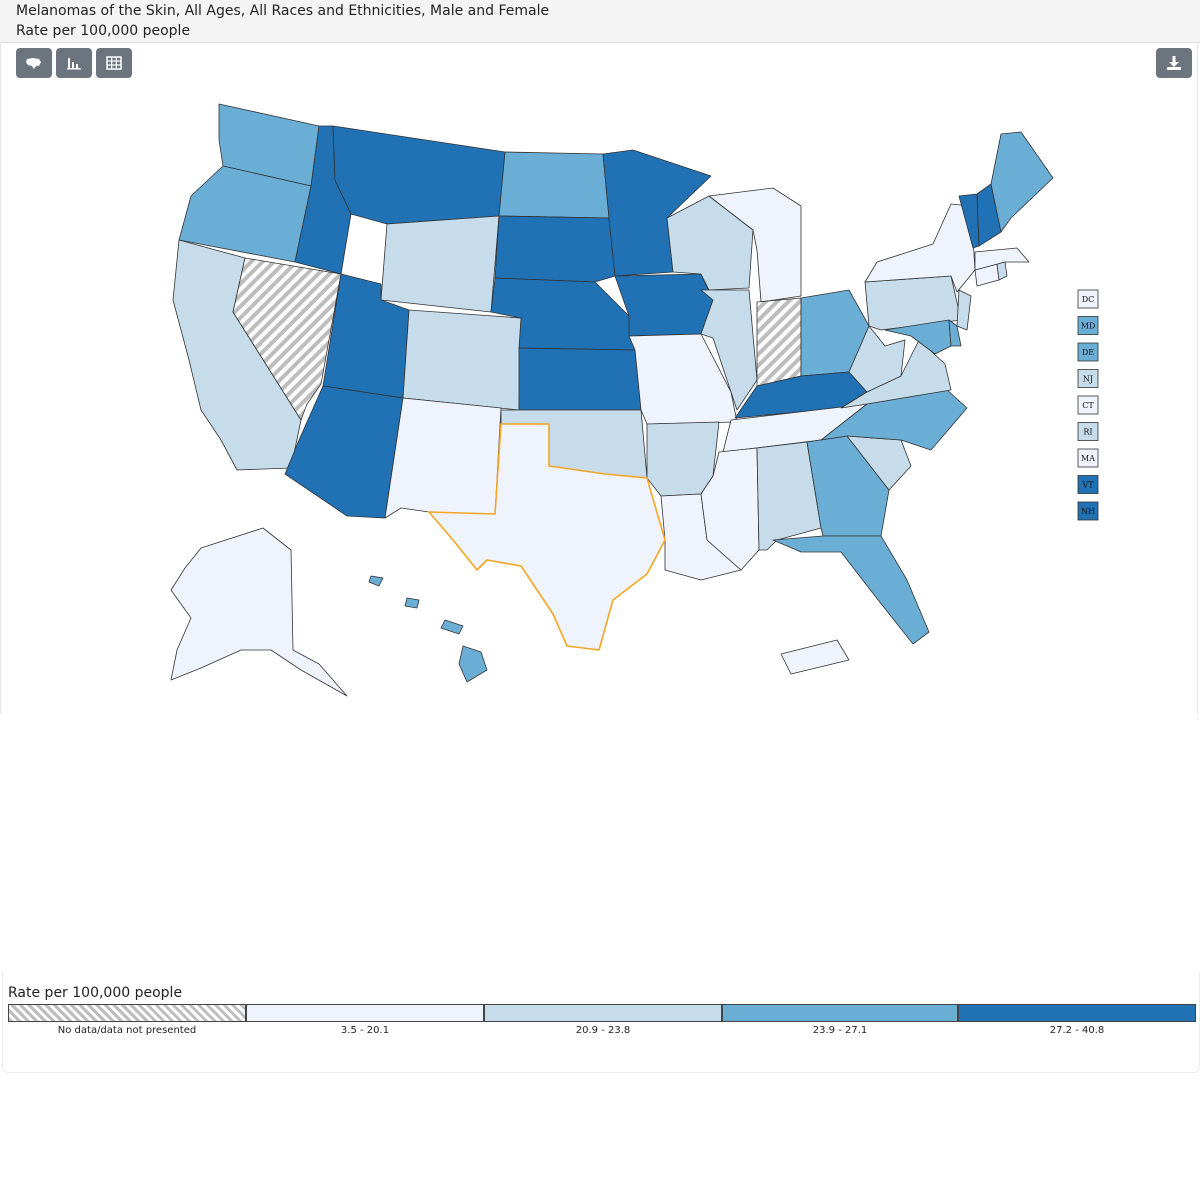  What do you see at coordinates (1077, 1030) in the screenshot?
I see `legend-label-range-4: 27.2 - 40.8` at bounding box center [1077, 1030].